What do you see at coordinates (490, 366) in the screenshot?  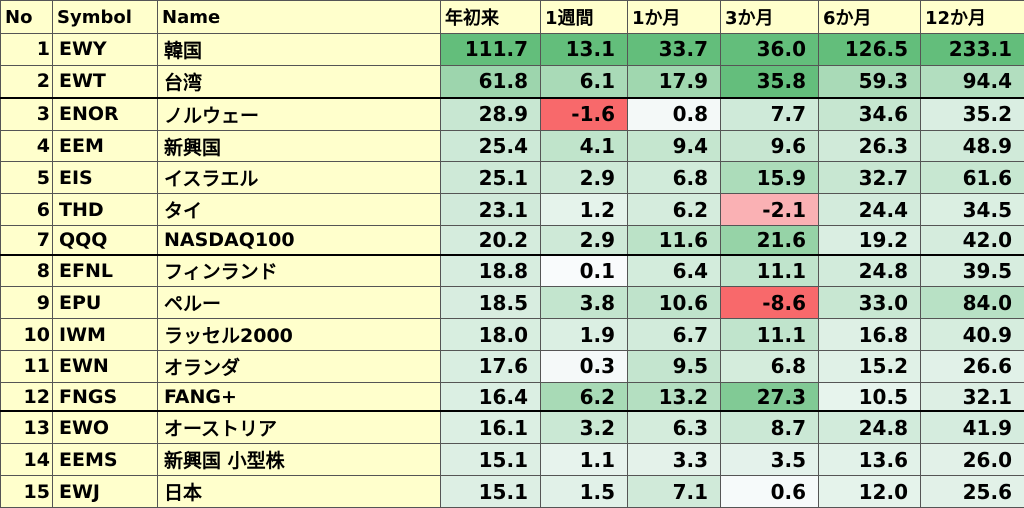 I see `return-cell: 17.6` at bounding box center [490, 366].